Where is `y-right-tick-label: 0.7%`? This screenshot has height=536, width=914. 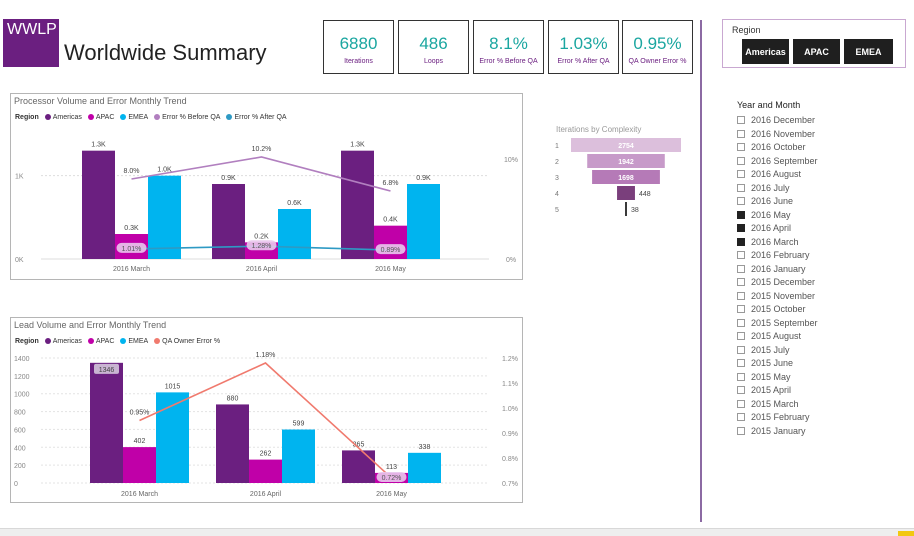 y-right-tick-label: 0.7% is located at coordinates (510, 484).